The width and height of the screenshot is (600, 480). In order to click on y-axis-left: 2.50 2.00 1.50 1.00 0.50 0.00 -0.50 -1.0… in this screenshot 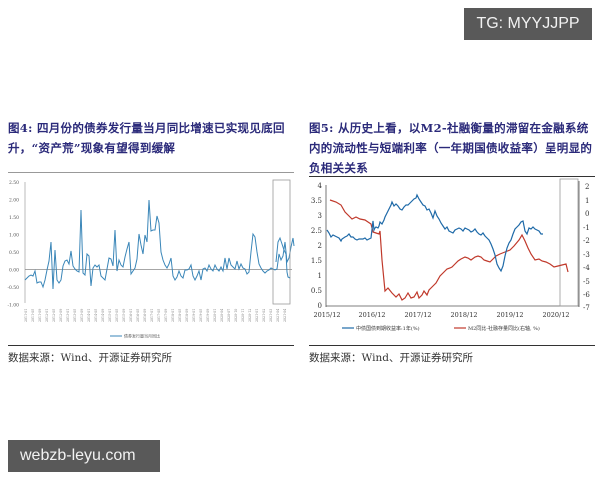, I will do `click(16, 244)`.